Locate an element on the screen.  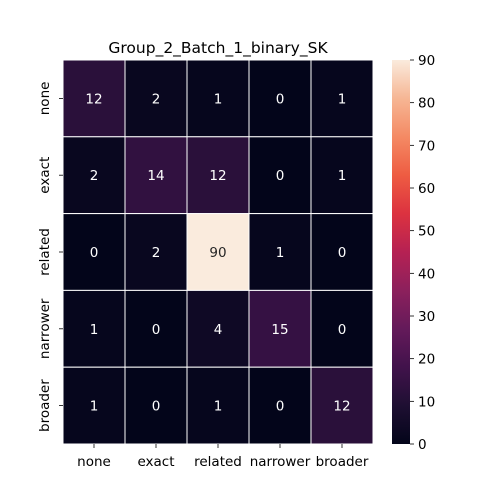
colorbar-tick-label: 70 is located at coordinates (426, 146).